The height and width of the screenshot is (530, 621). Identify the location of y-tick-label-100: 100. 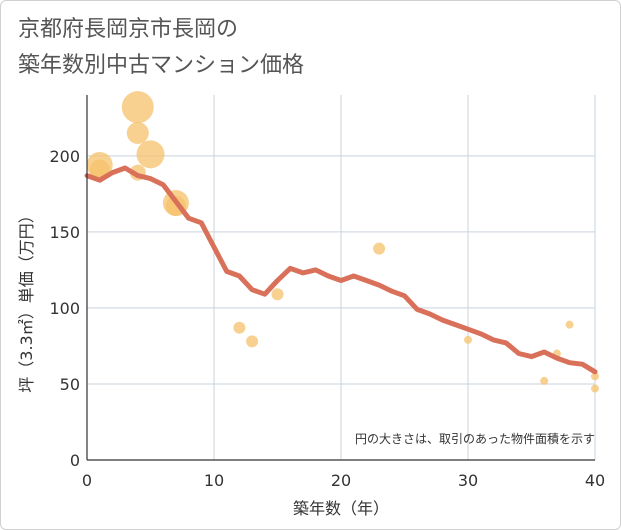
(64, 308).